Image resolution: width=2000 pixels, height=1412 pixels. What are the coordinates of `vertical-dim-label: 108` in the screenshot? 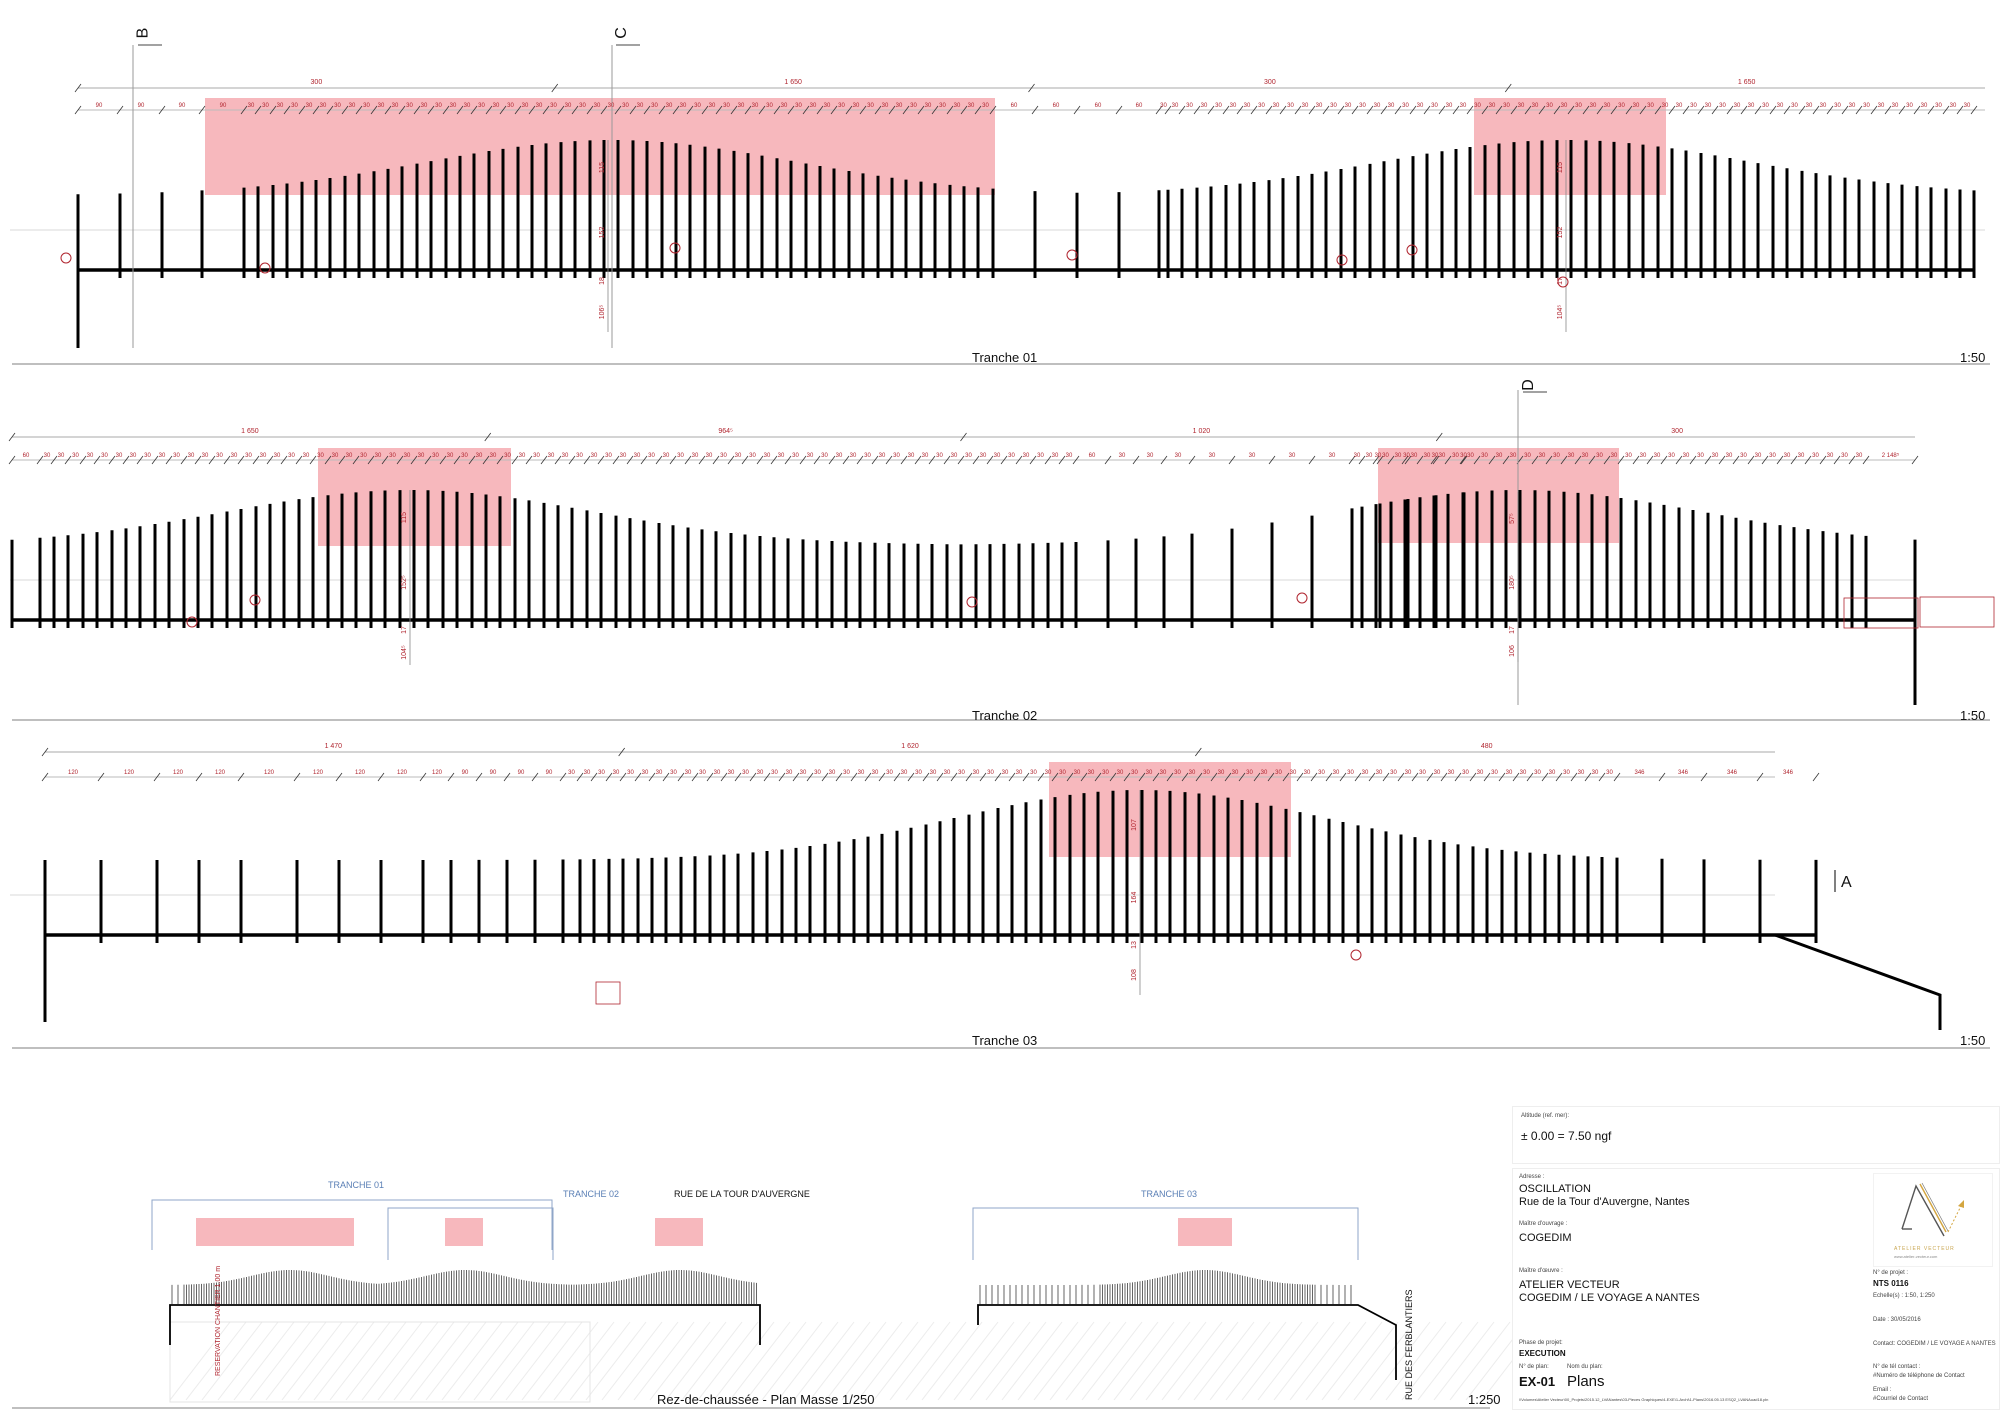 It's located at (1134, 975).